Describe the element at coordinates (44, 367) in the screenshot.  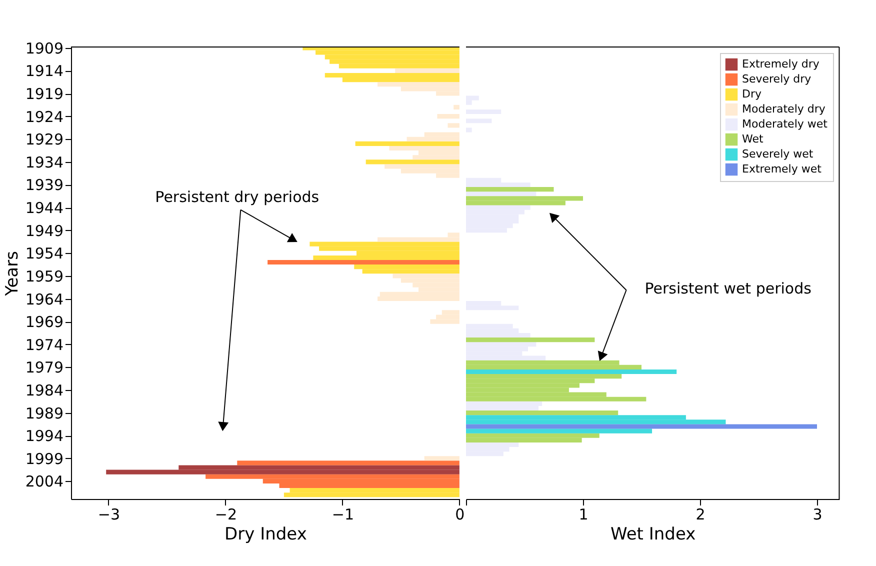
I see `y-tick-label: 1979` at that location.